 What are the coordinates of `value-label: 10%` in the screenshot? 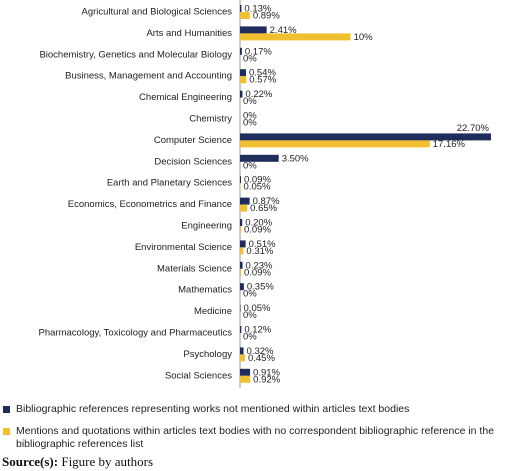 It's located at (364, 37).